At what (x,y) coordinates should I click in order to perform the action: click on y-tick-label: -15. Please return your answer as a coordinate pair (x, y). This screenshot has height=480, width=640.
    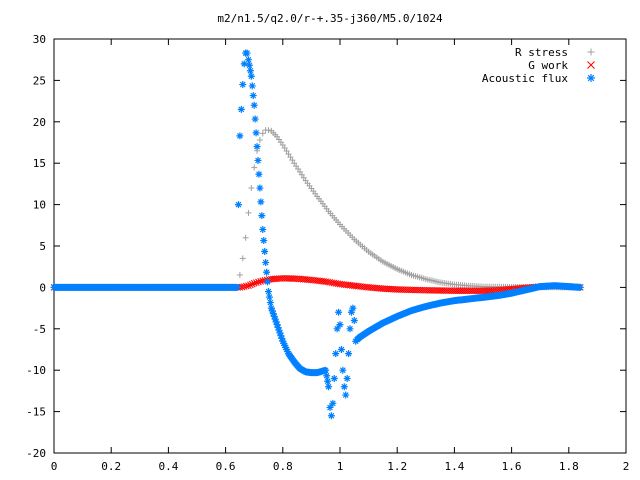
    Looking at the image, I should click on (36, 412).